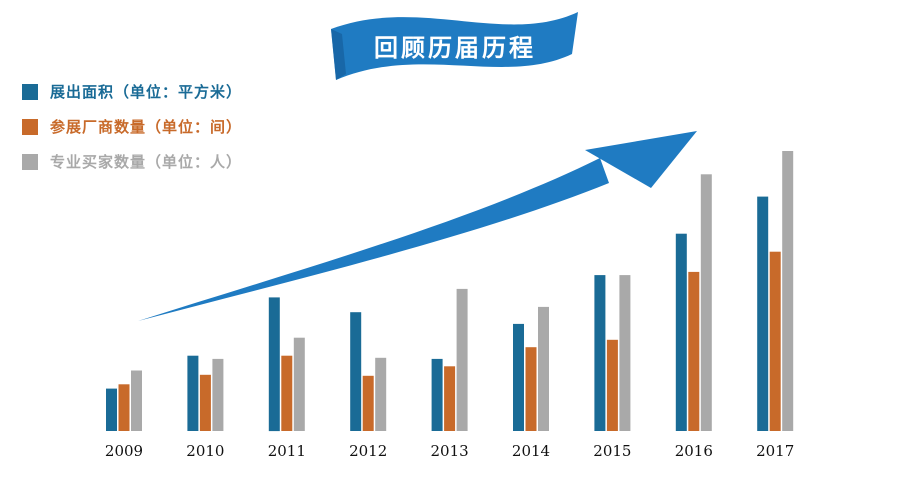 The width and height of the screenshot is (900, 504). I want to click on bar-area-2009, so click(111, 409).